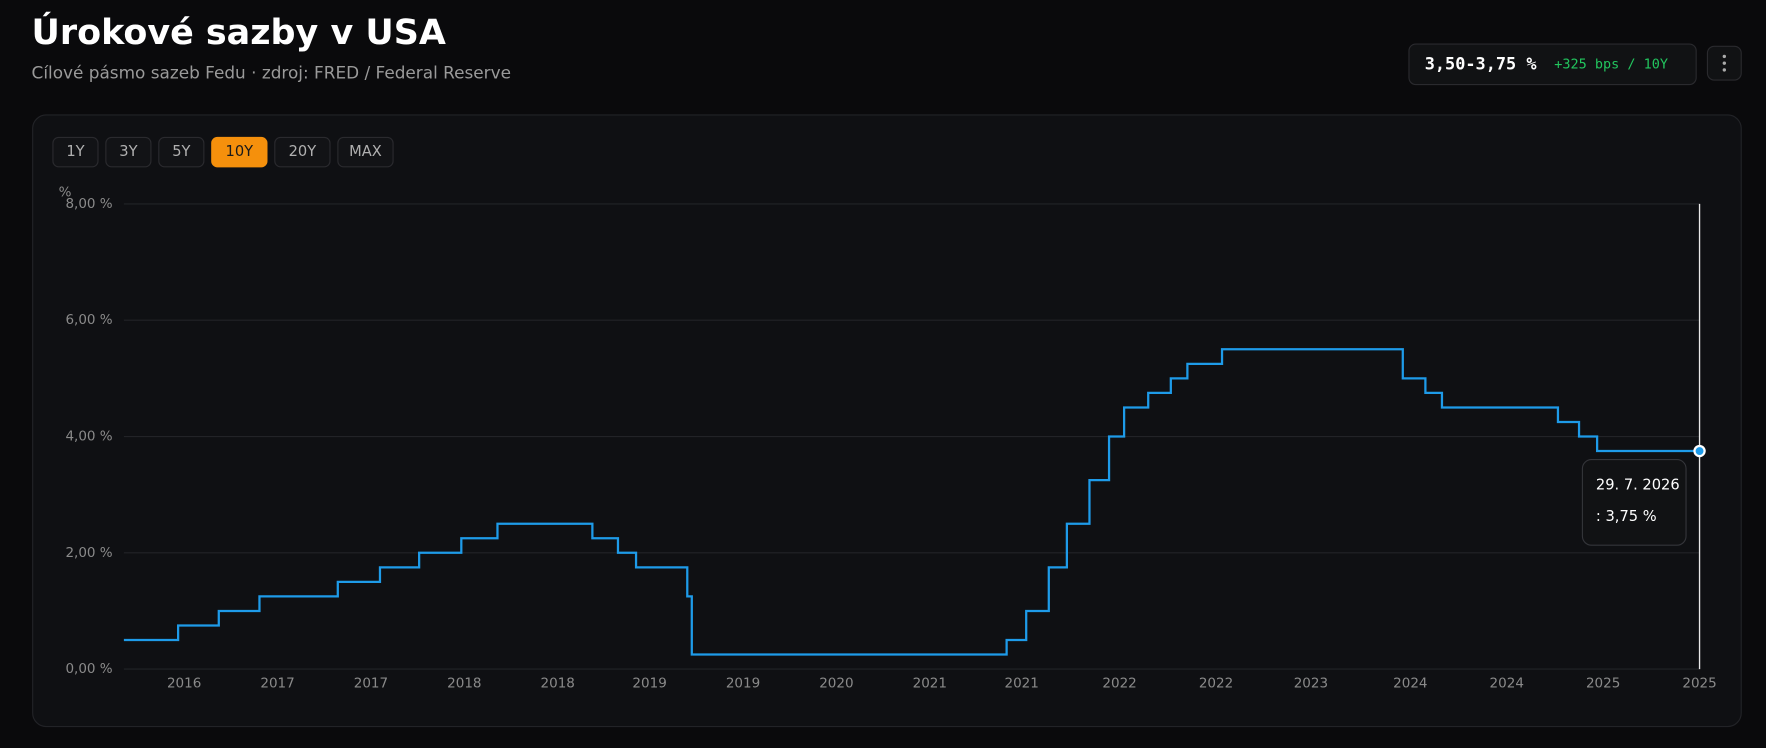  I want to click on y-tick-label: 4,00 %, so click(88, 437).